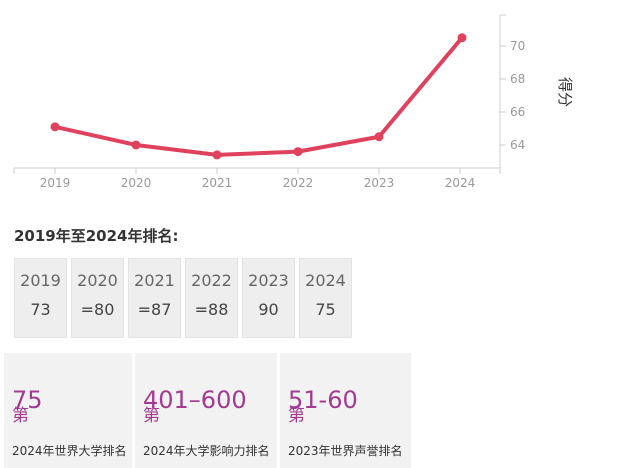 The width and height of the screenshot is (641, 468). Describe the element at coordinates (517, 79) in the screenshot. I see `y-tick-label: 68` at that location.